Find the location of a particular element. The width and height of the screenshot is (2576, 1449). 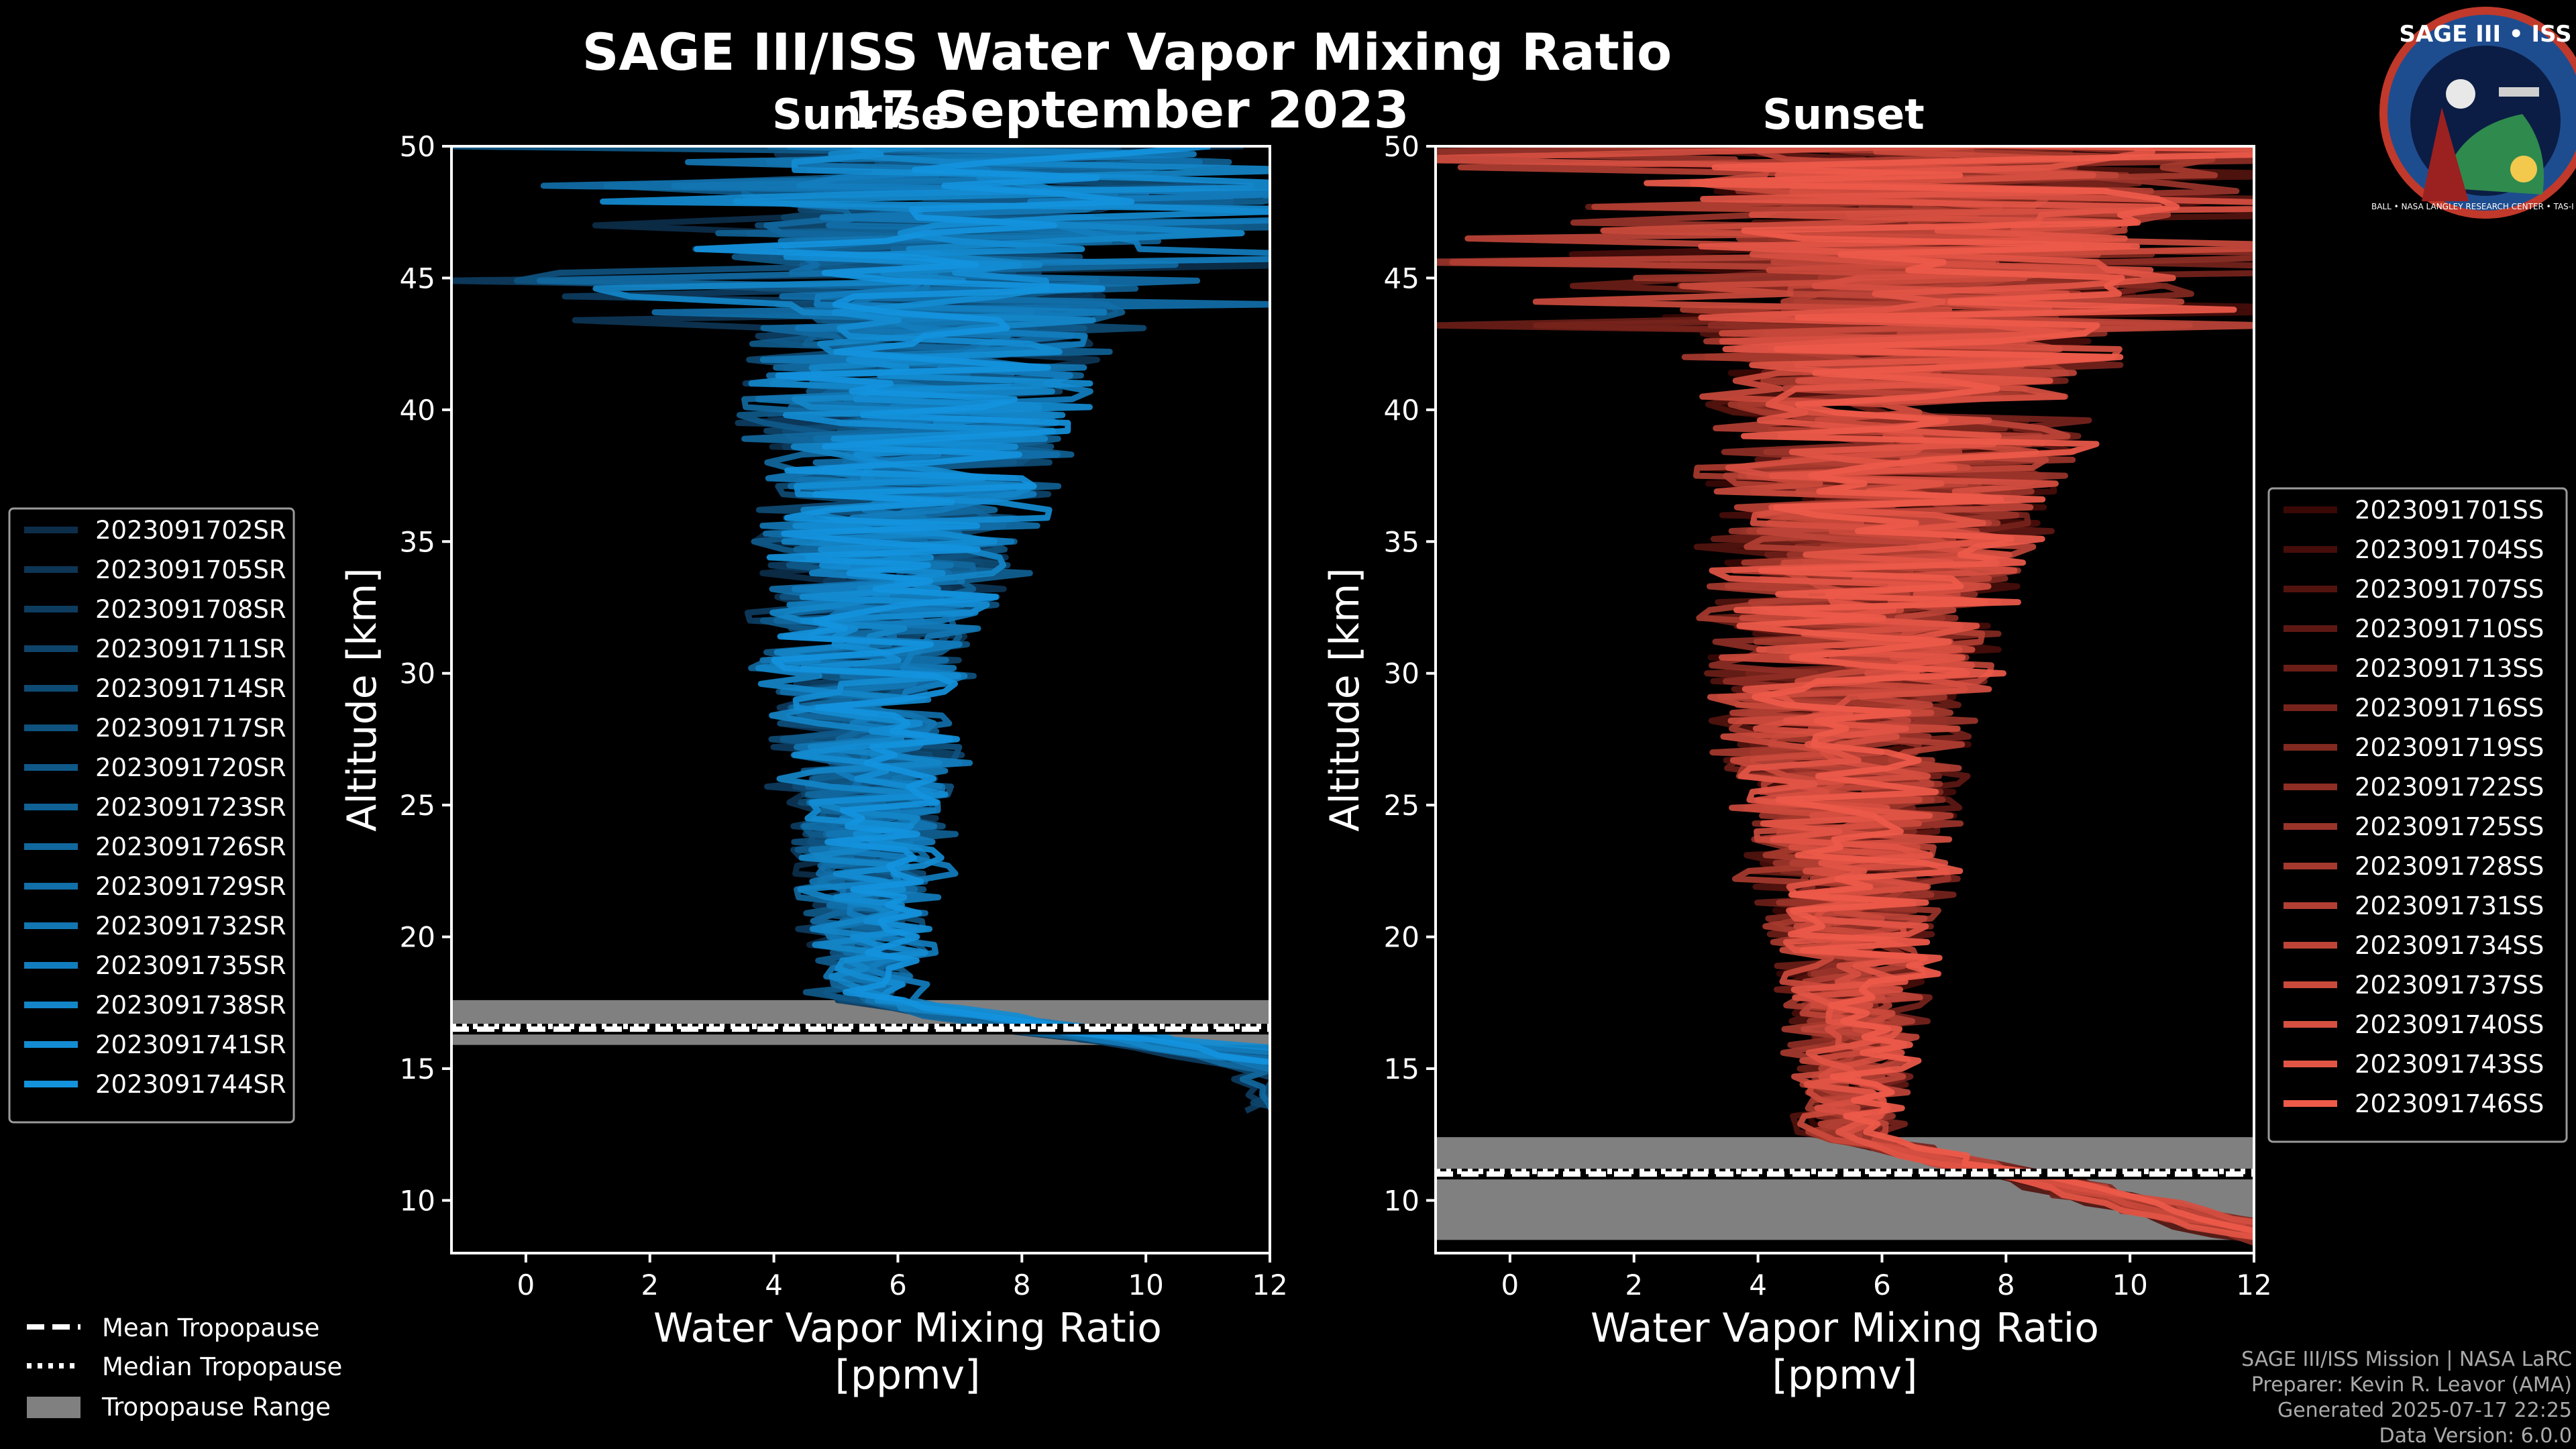

legend-label-2023091717SR: 2023091717SR is located at coordinates (190, 728).